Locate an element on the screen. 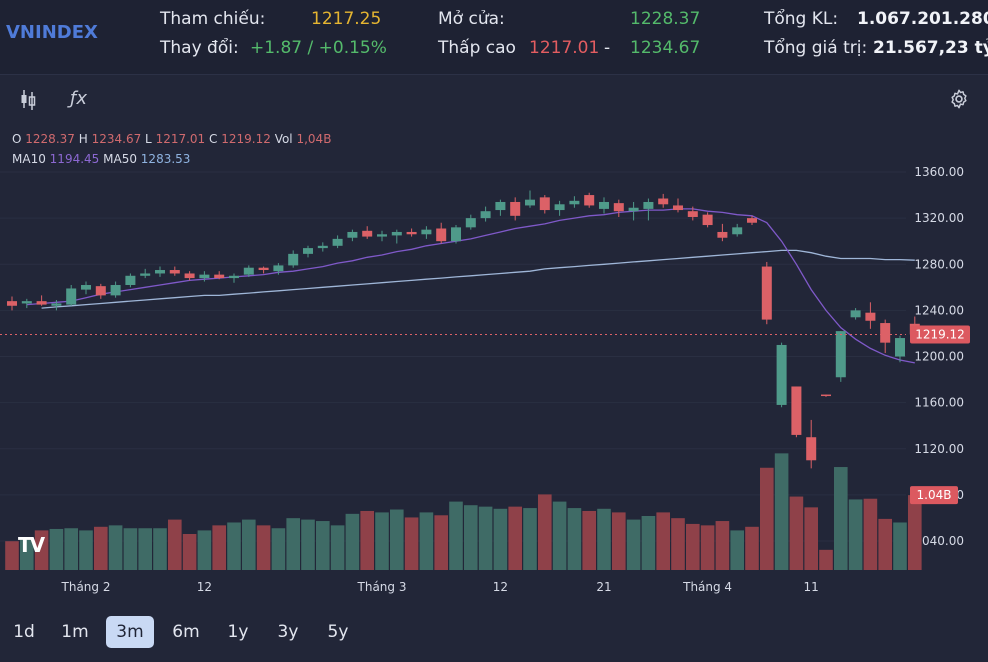  total-value-label: Tổng giá trị: is located at coordinates (816, 48).